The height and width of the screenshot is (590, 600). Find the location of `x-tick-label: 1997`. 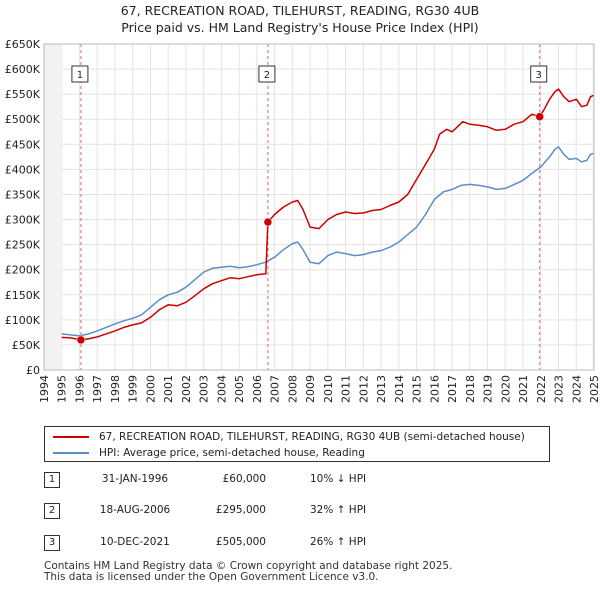

x-tick-label: 1997 is located at coordinates (97, 389).